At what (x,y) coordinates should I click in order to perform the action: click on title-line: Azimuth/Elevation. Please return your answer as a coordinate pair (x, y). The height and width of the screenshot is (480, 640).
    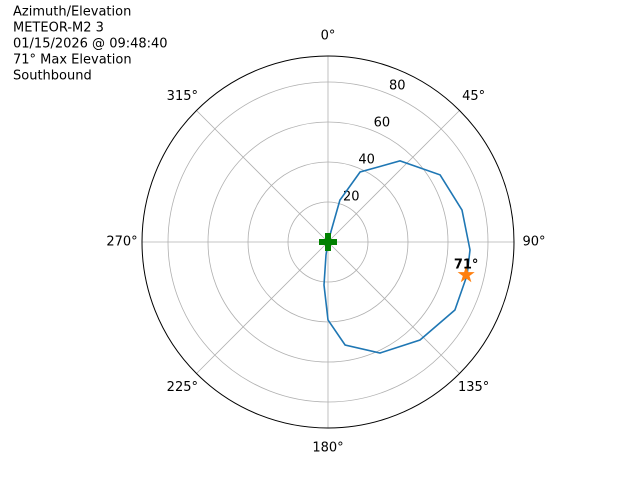
    Looking at the image, I should click on (72, 12).